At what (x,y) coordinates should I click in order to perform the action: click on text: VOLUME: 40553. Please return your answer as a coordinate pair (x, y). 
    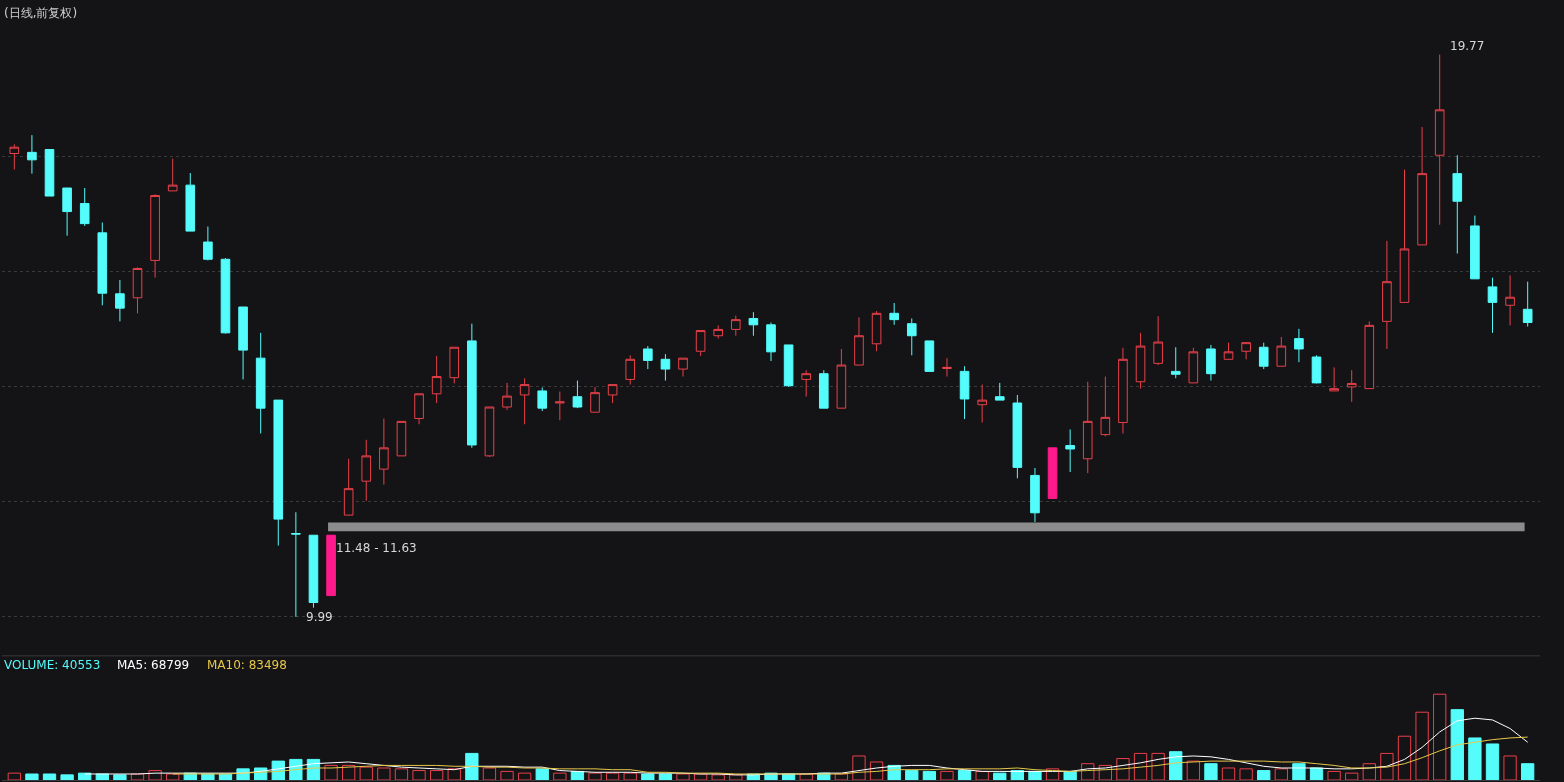
    Looking at the image, I should click on (52, 665).